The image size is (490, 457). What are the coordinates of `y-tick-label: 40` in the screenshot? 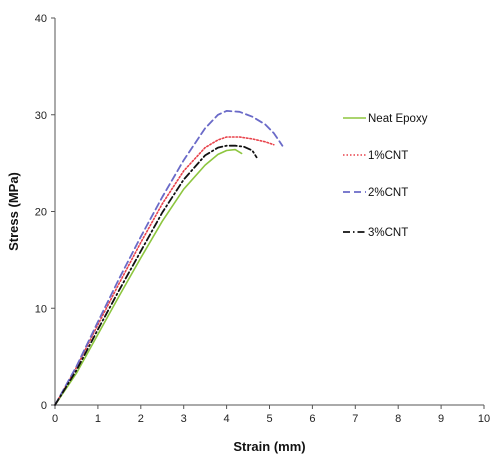 It's located at (41, 19).